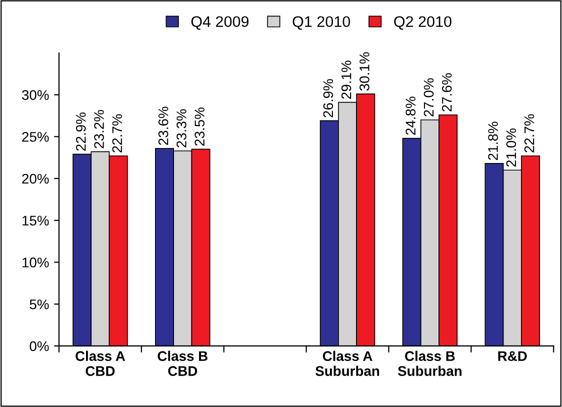  I want to click on legend-label: Q4 2009, so click(220, 23).